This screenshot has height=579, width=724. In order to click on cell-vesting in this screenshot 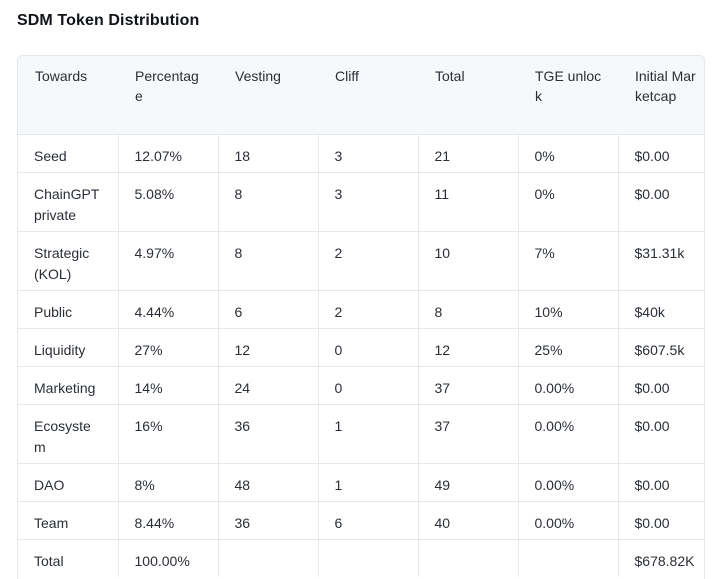, I will do `click(267, 557)`.